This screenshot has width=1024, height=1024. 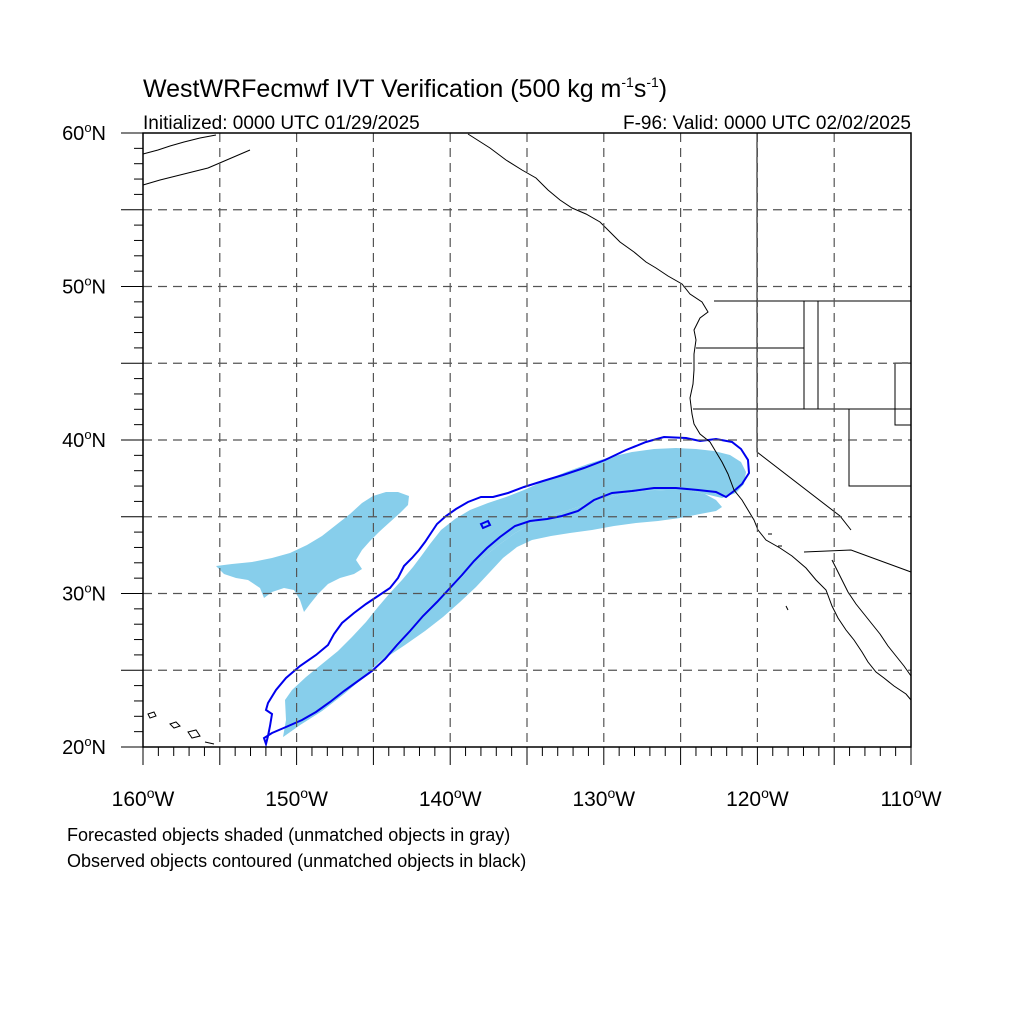 I want to click on lat-label: 50oN, so click(x=84, y=286).